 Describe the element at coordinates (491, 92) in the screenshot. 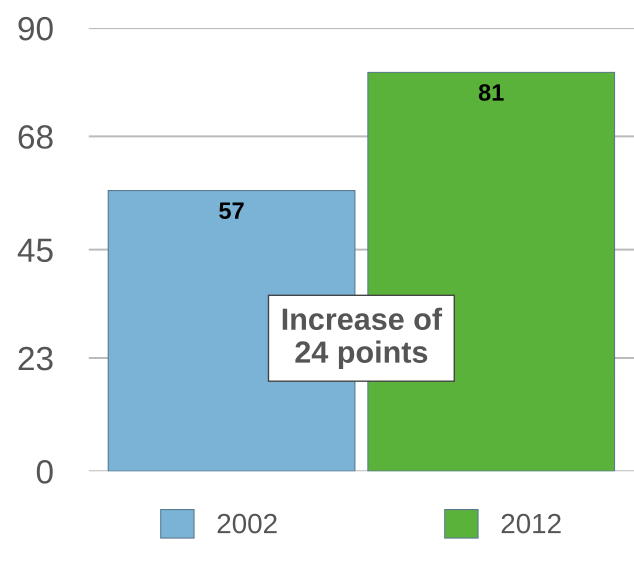

I see `data-label: 81` at that location.